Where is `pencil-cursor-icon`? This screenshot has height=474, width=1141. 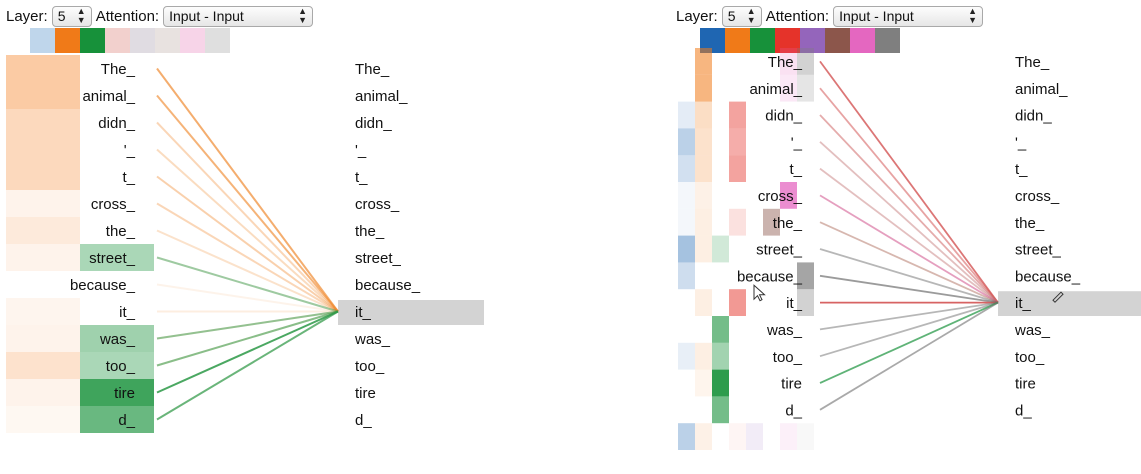
pencil-cursor-icon is located at coordinates (1058, 297).